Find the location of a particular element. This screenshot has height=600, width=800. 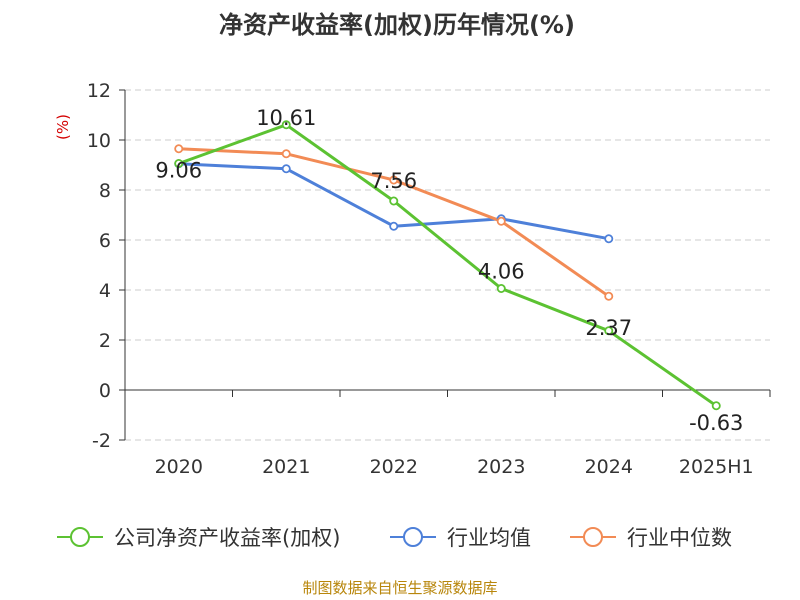

data-label: 2.37 is located at coordinates (608, 328).